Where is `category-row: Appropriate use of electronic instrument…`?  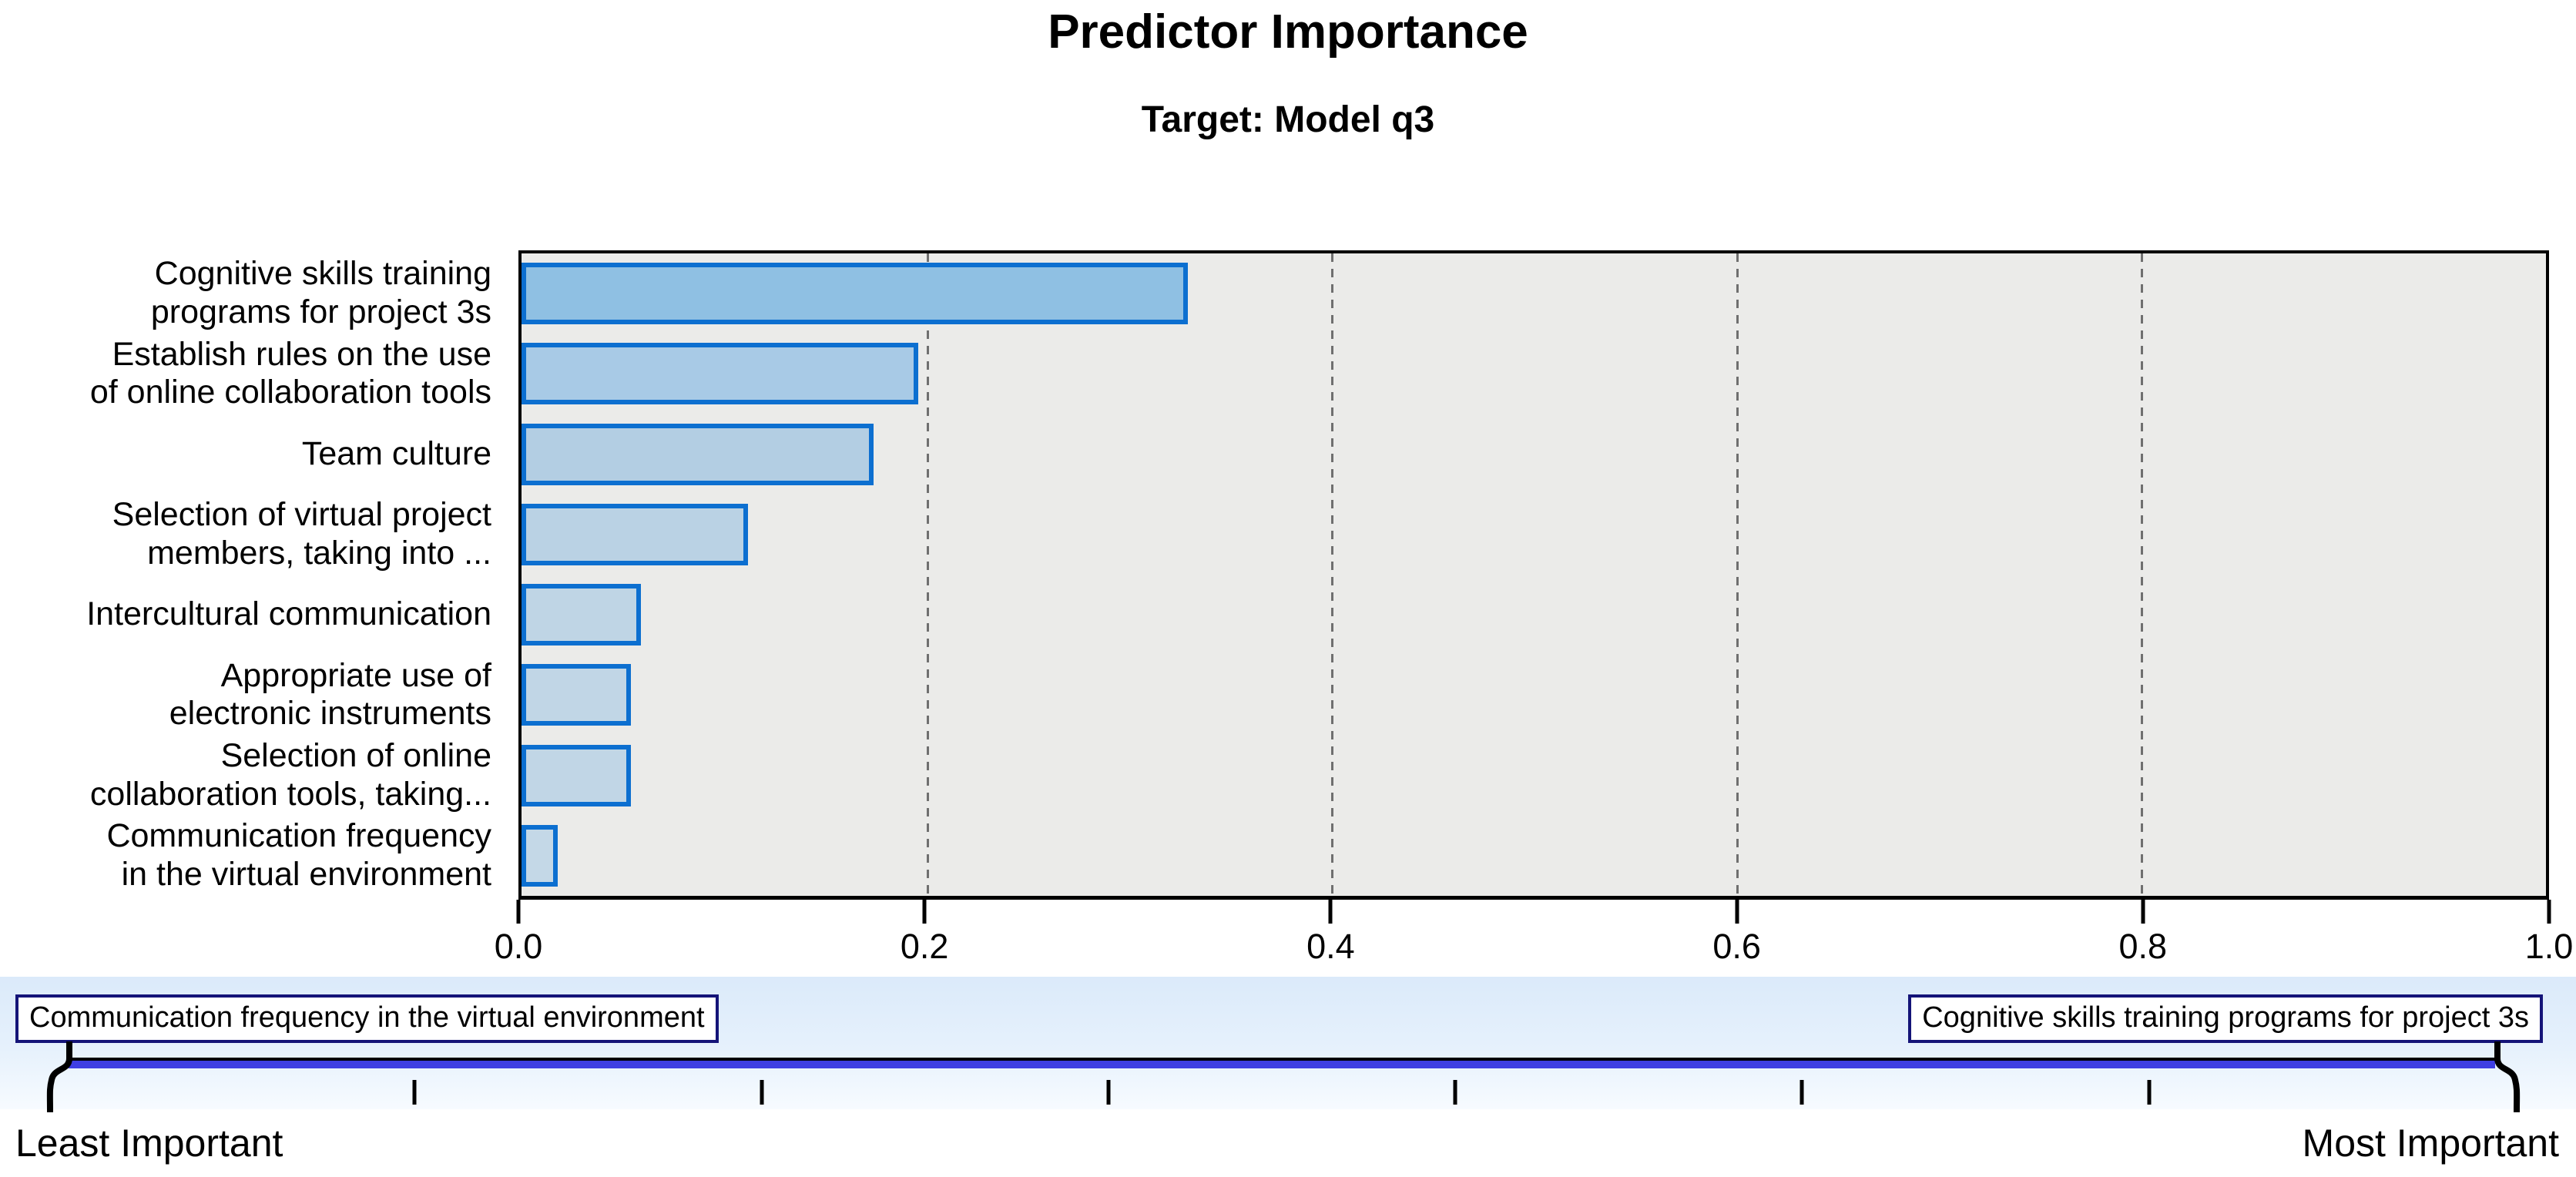
category-row: Appropriate use of electronic instrument… is located at coordinates (251, 695).